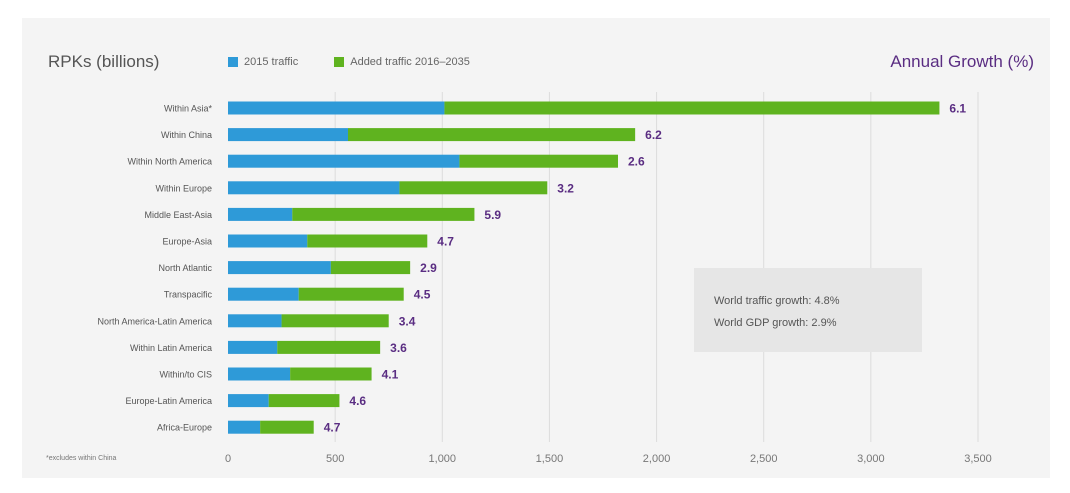  Describe the element at coordinates (233, 62) in the screenshot. I see `legend-swatch-2015` at that location.